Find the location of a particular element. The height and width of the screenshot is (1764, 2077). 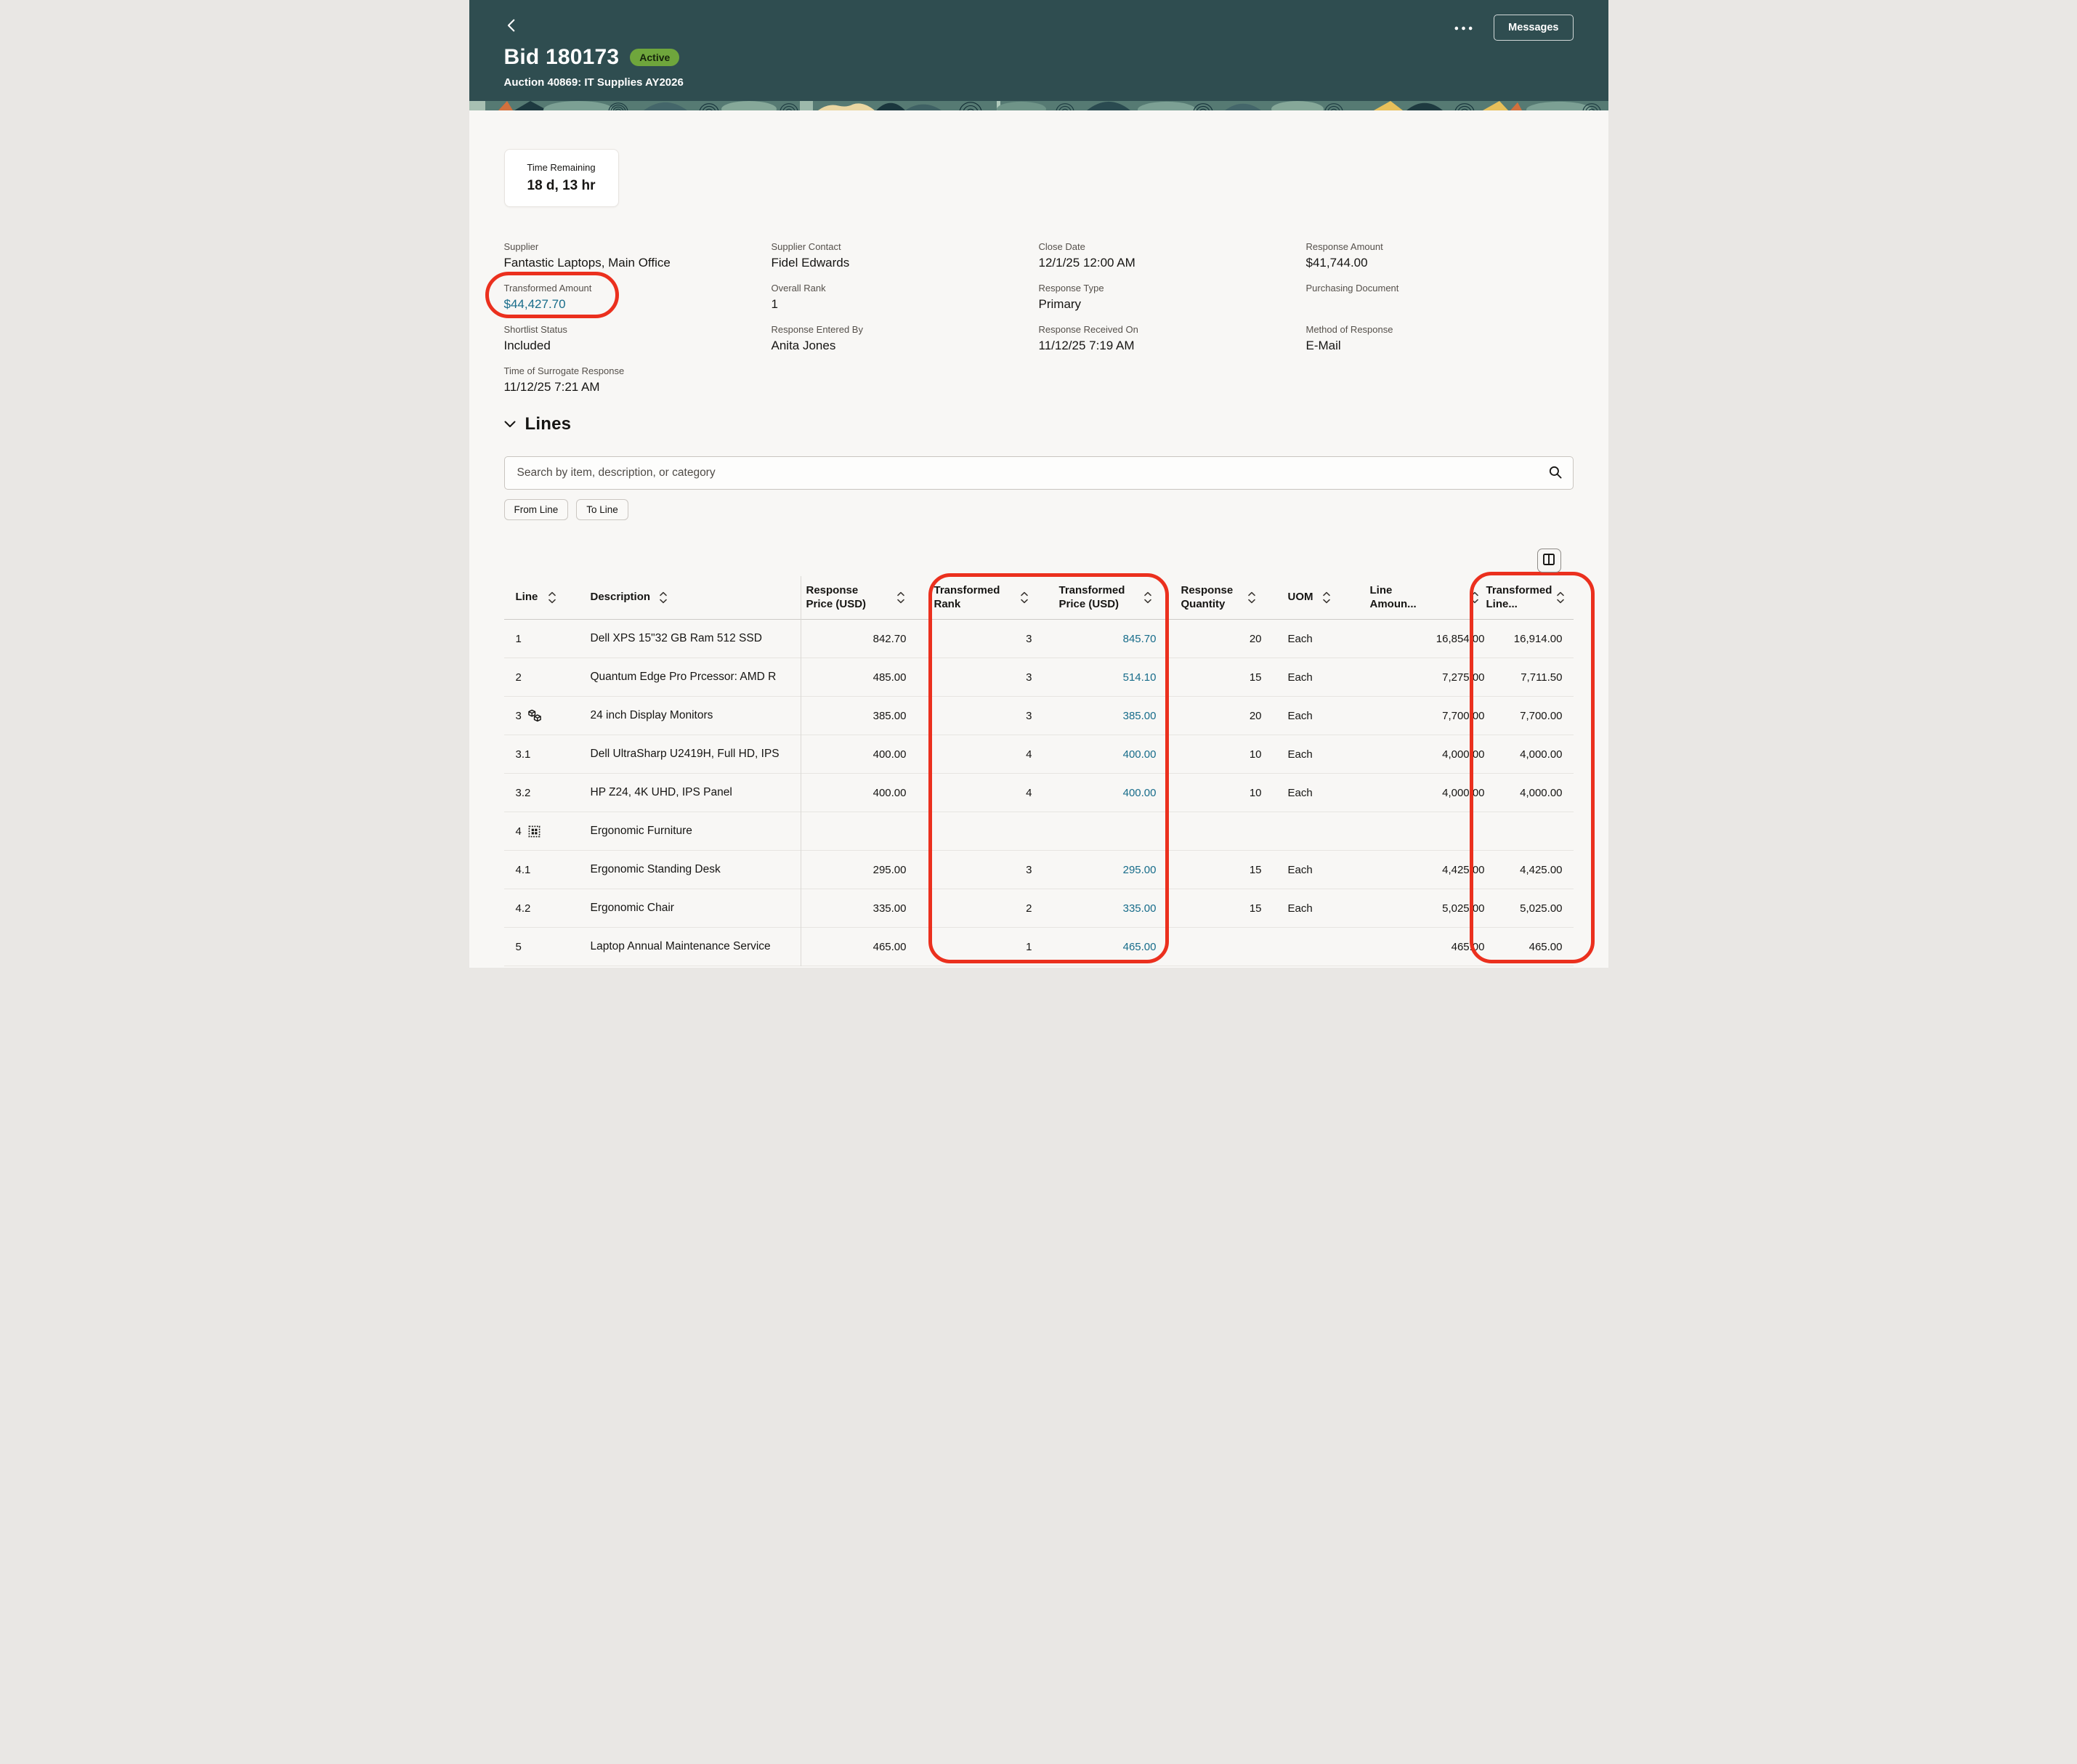

cell-line: 3 is located at coordinates (547, 716).